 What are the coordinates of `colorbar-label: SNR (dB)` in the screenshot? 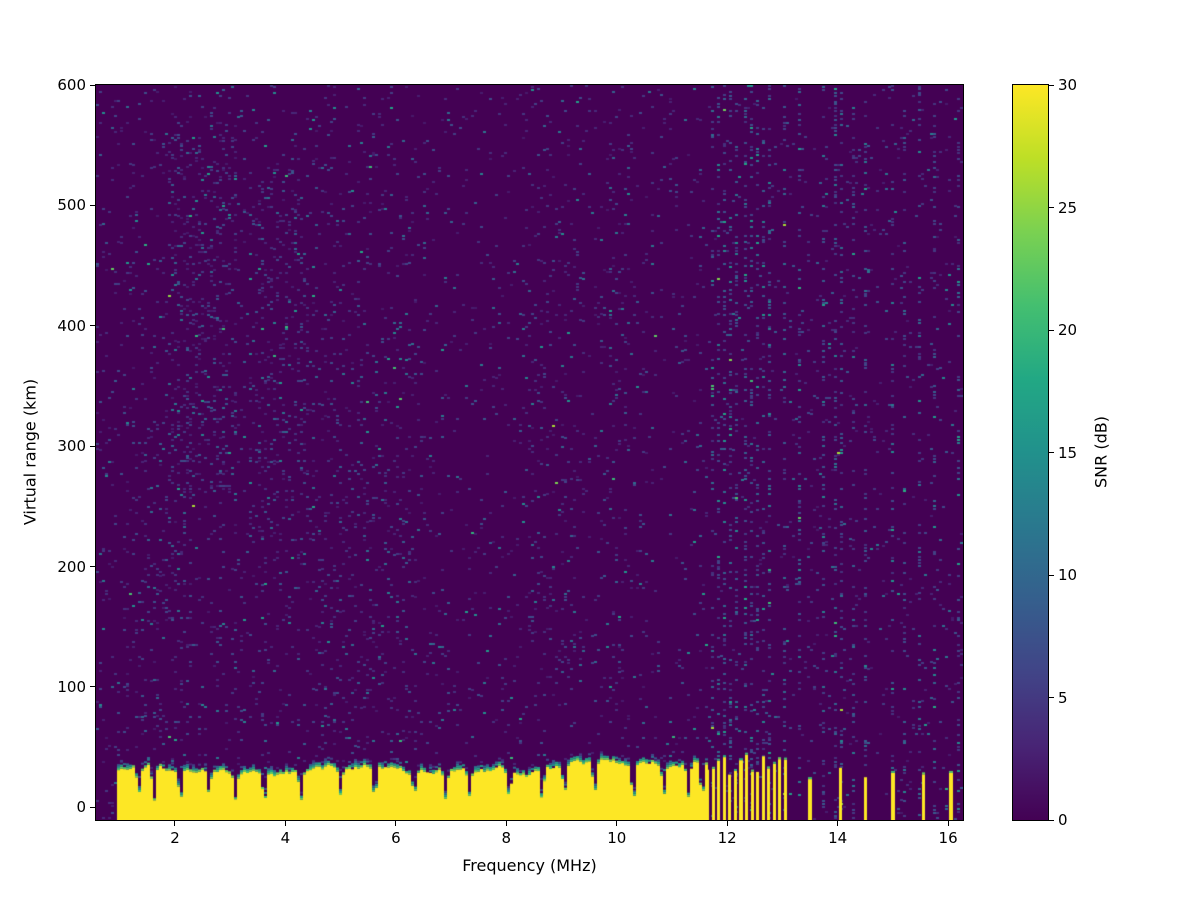 It's located at (1101, 452).